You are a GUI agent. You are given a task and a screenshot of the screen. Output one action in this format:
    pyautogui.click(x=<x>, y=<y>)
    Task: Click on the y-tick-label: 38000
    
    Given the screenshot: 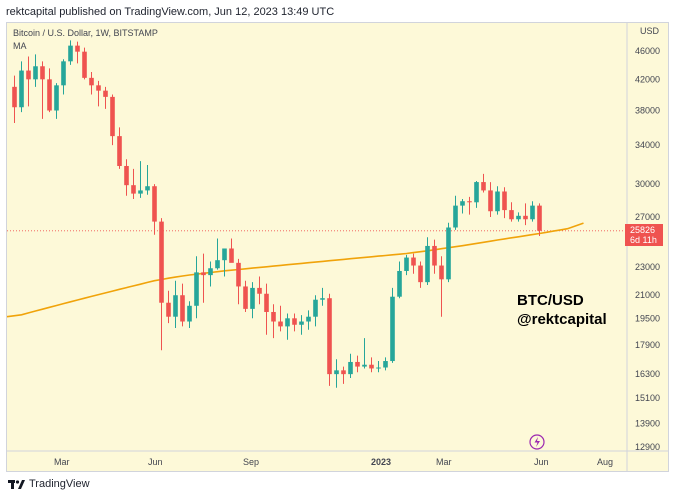 What is the action you would take?
    pyautogui.click(x=647, y=111)
    